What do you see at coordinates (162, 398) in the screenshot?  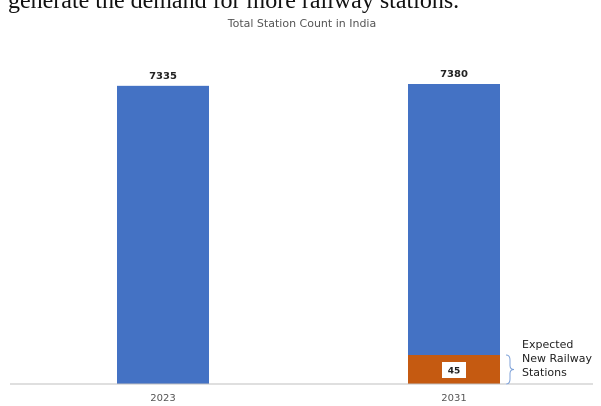 I see `x-tick-label: 2023` at bounding box center [162, 398].